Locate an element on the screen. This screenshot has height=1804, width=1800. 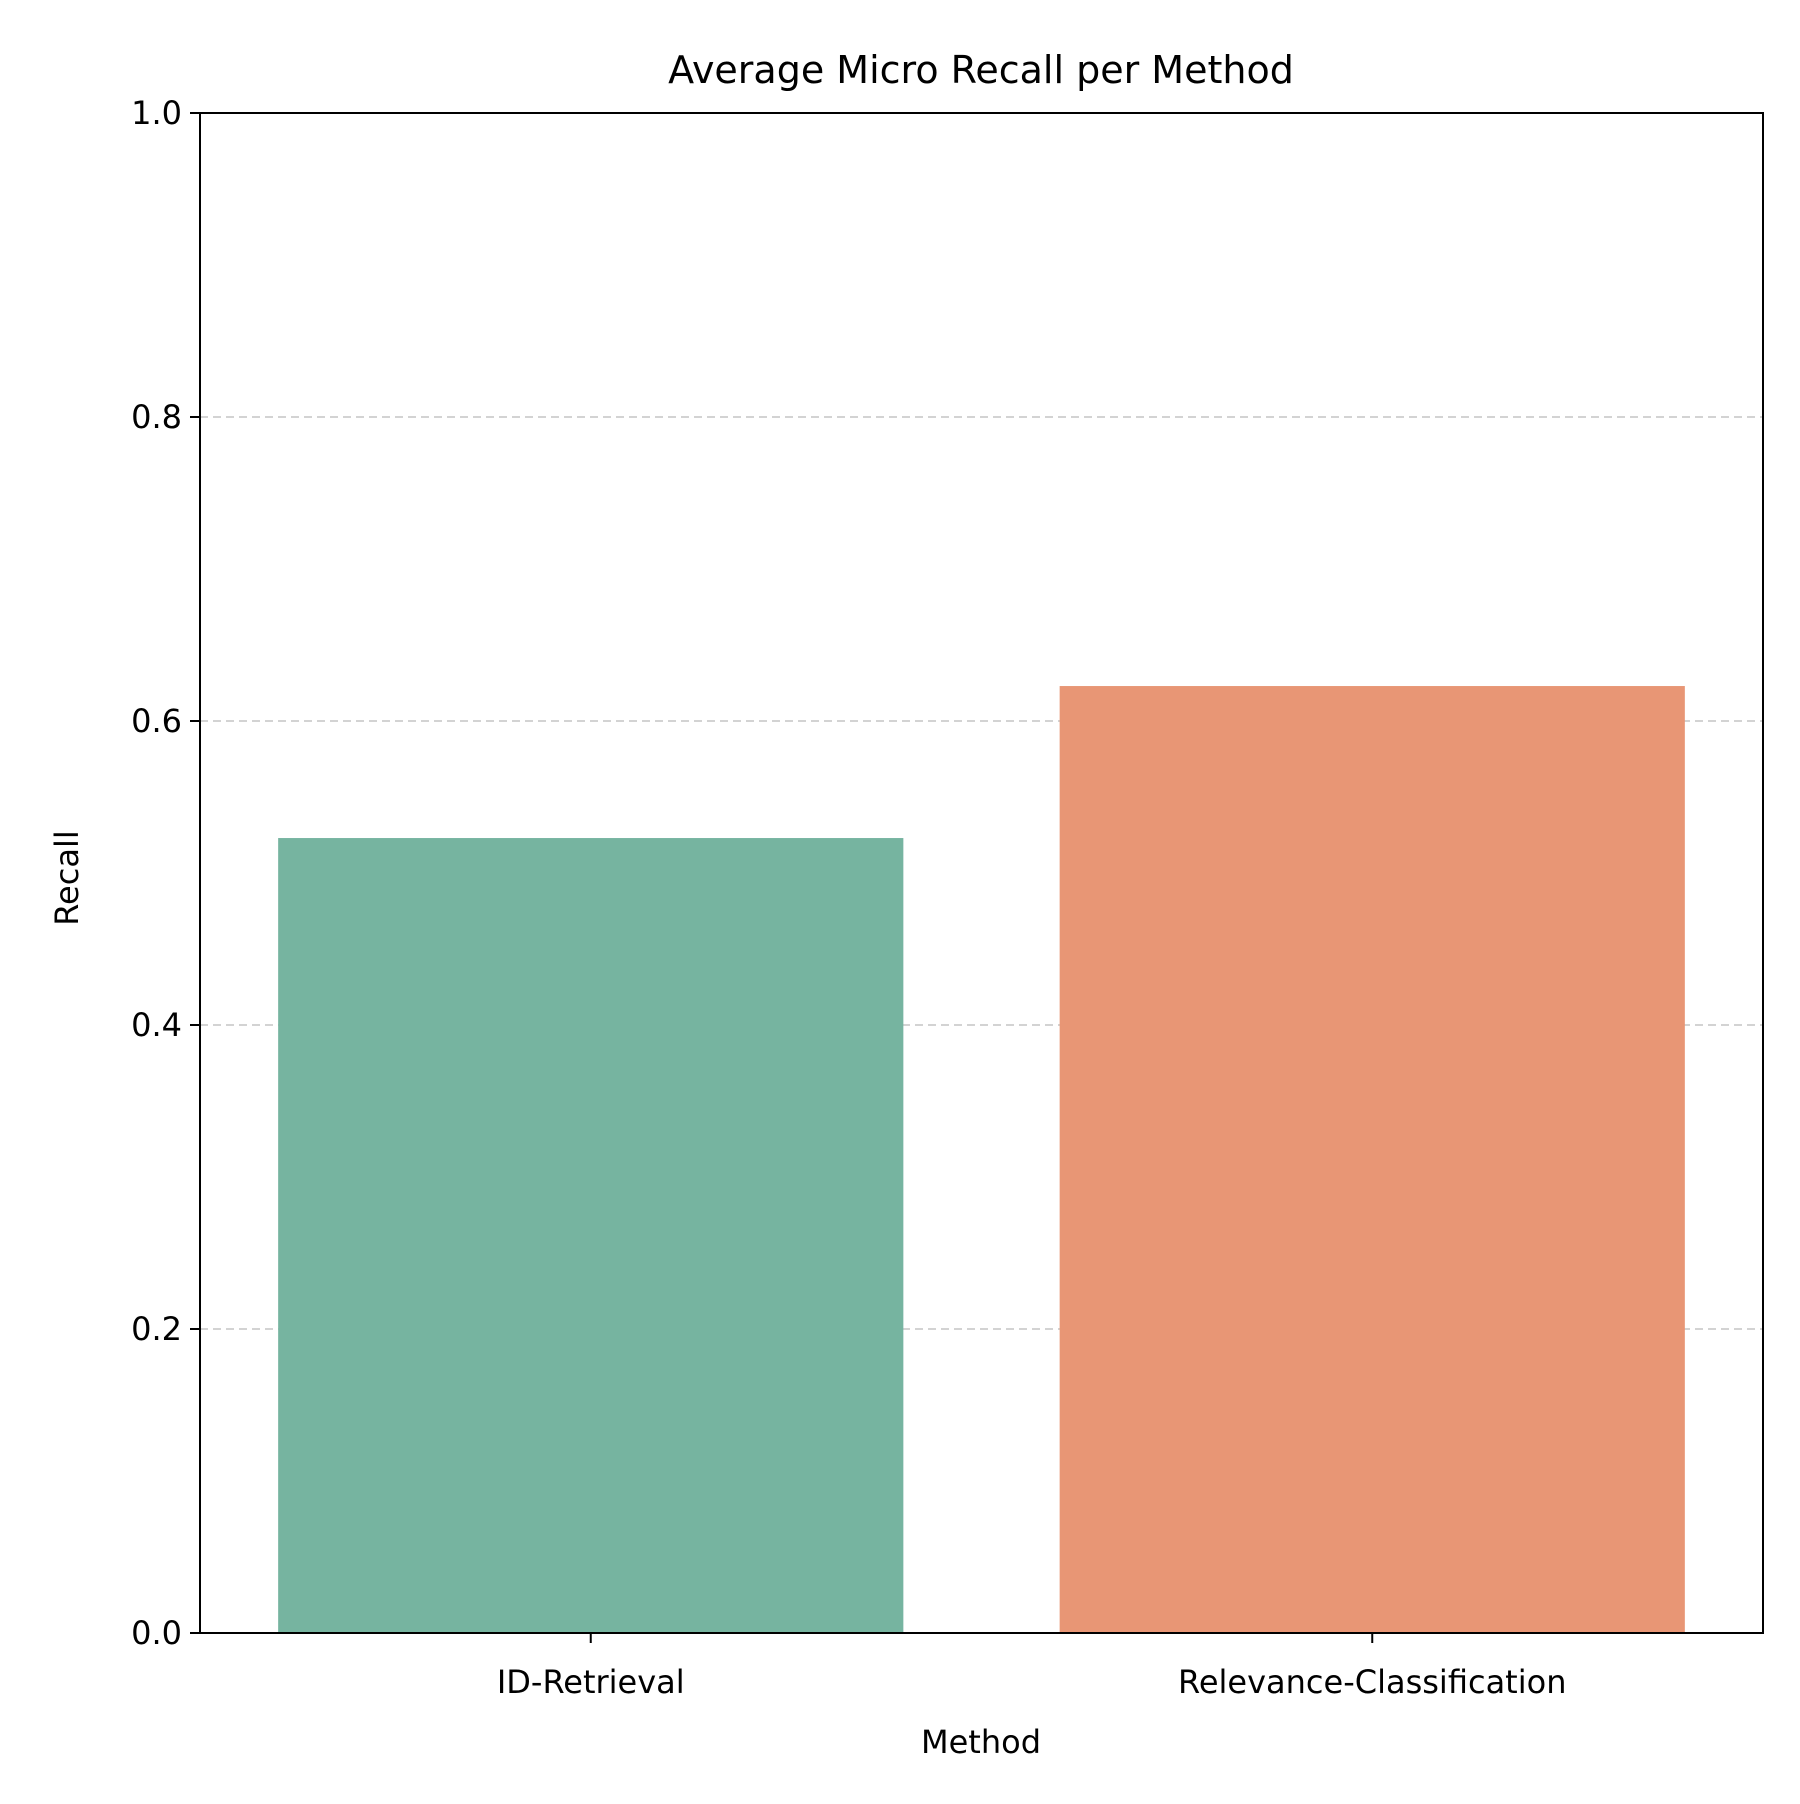
y-axis-ticks: 0.0 0.2 0.4 0.6 0.8 1.0 is located at coordinates (165, 873).